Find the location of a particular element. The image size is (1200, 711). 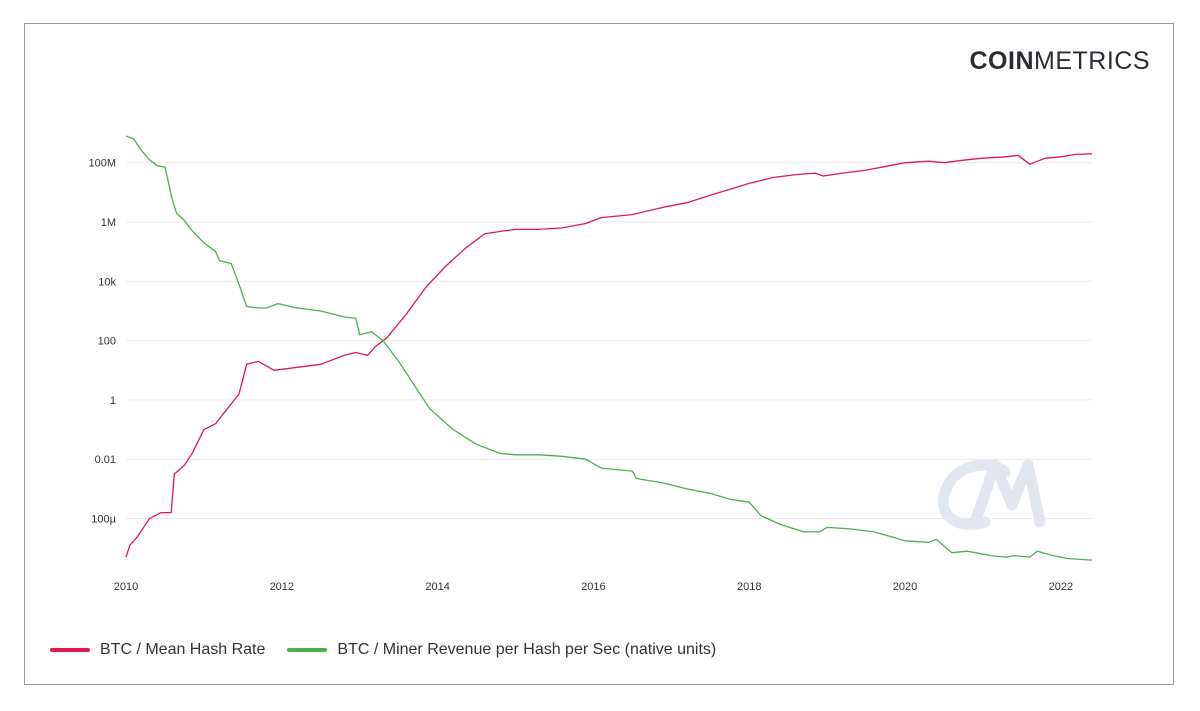

logo-coin-text: COIN is located at coordinates (1001, 61).